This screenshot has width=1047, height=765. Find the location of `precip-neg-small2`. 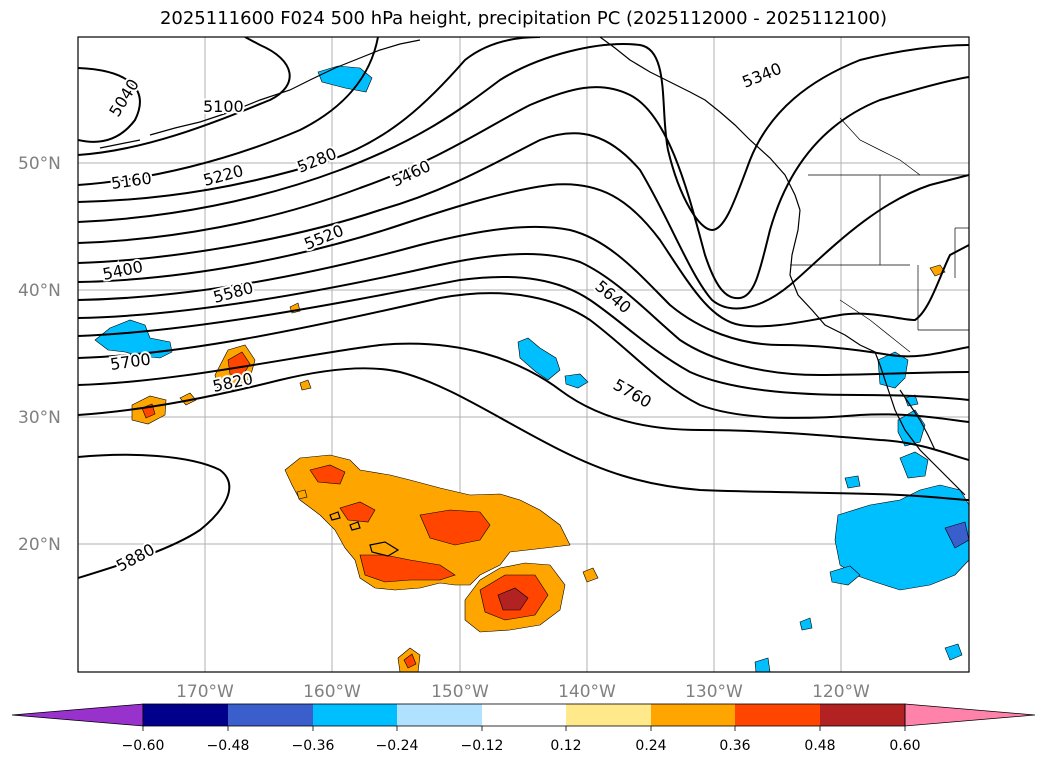

precip-neg-small2 is located at coordinates (852, 482).